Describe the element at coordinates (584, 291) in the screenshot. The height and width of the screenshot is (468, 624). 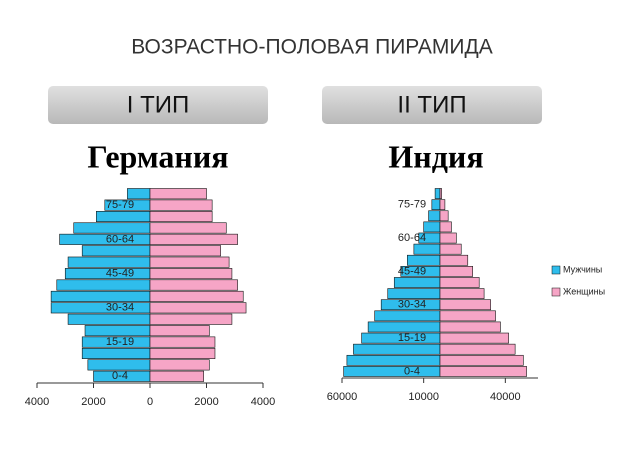
I see `legend-label: Женщины` at that location.